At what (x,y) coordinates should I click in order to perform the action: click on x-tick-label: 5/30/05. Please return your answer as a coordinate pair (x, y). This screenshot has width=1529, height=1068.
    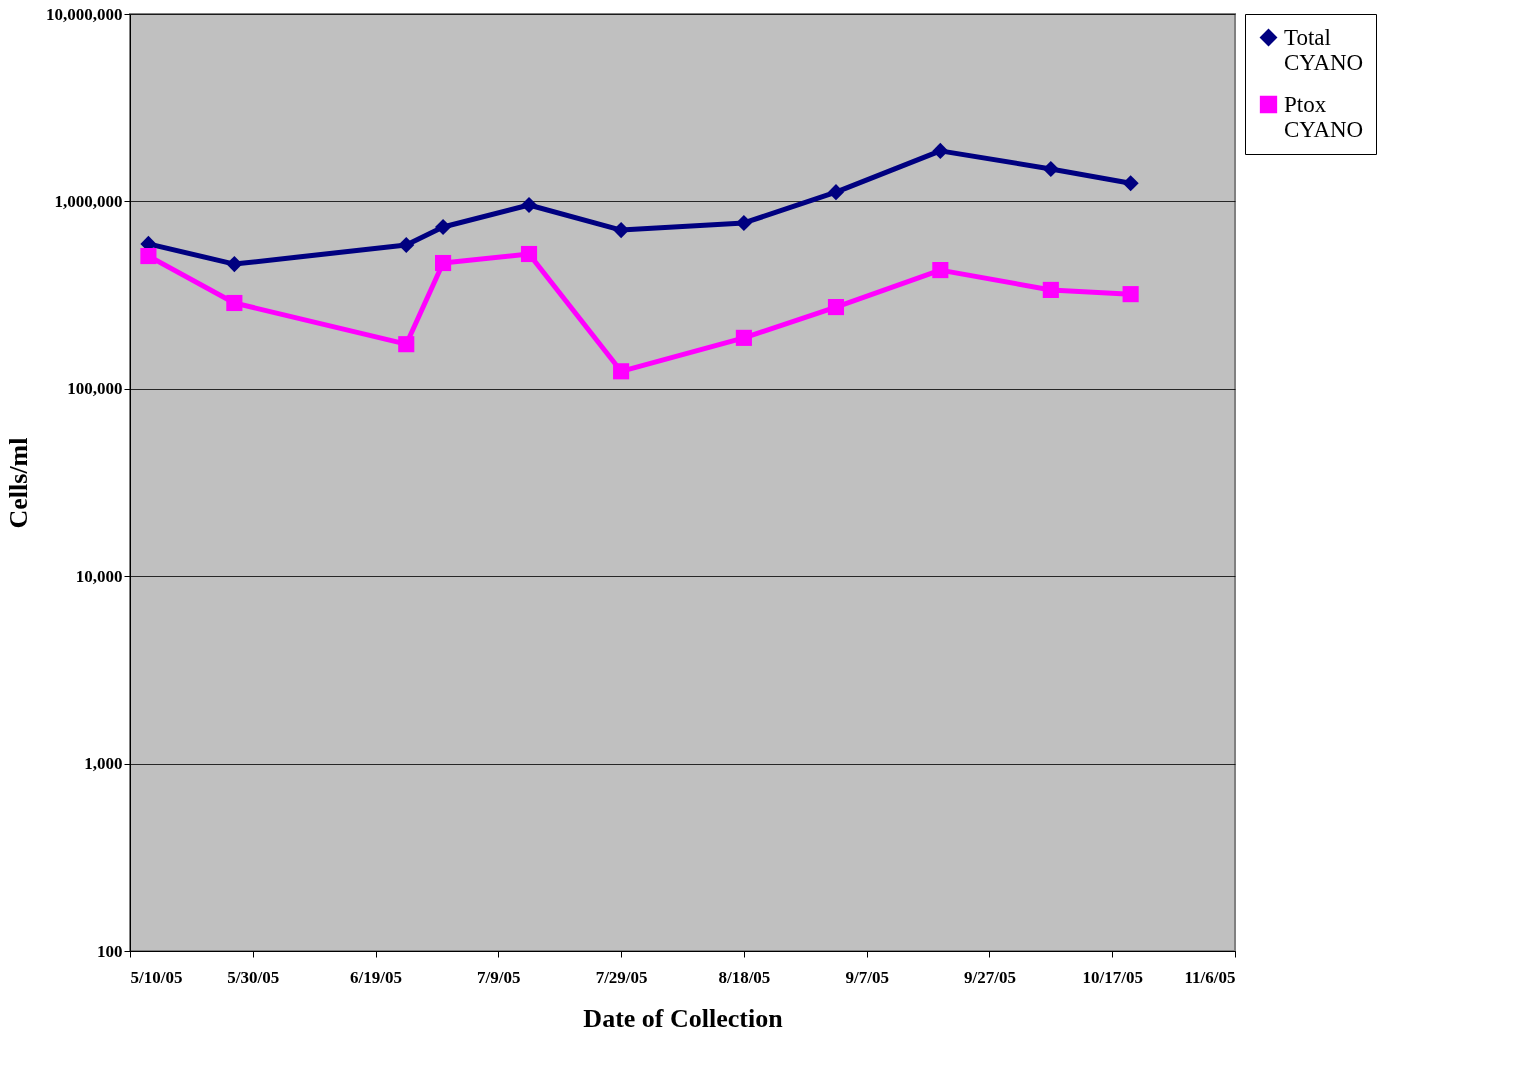
    Looking at the image, I should click on (253, 977).